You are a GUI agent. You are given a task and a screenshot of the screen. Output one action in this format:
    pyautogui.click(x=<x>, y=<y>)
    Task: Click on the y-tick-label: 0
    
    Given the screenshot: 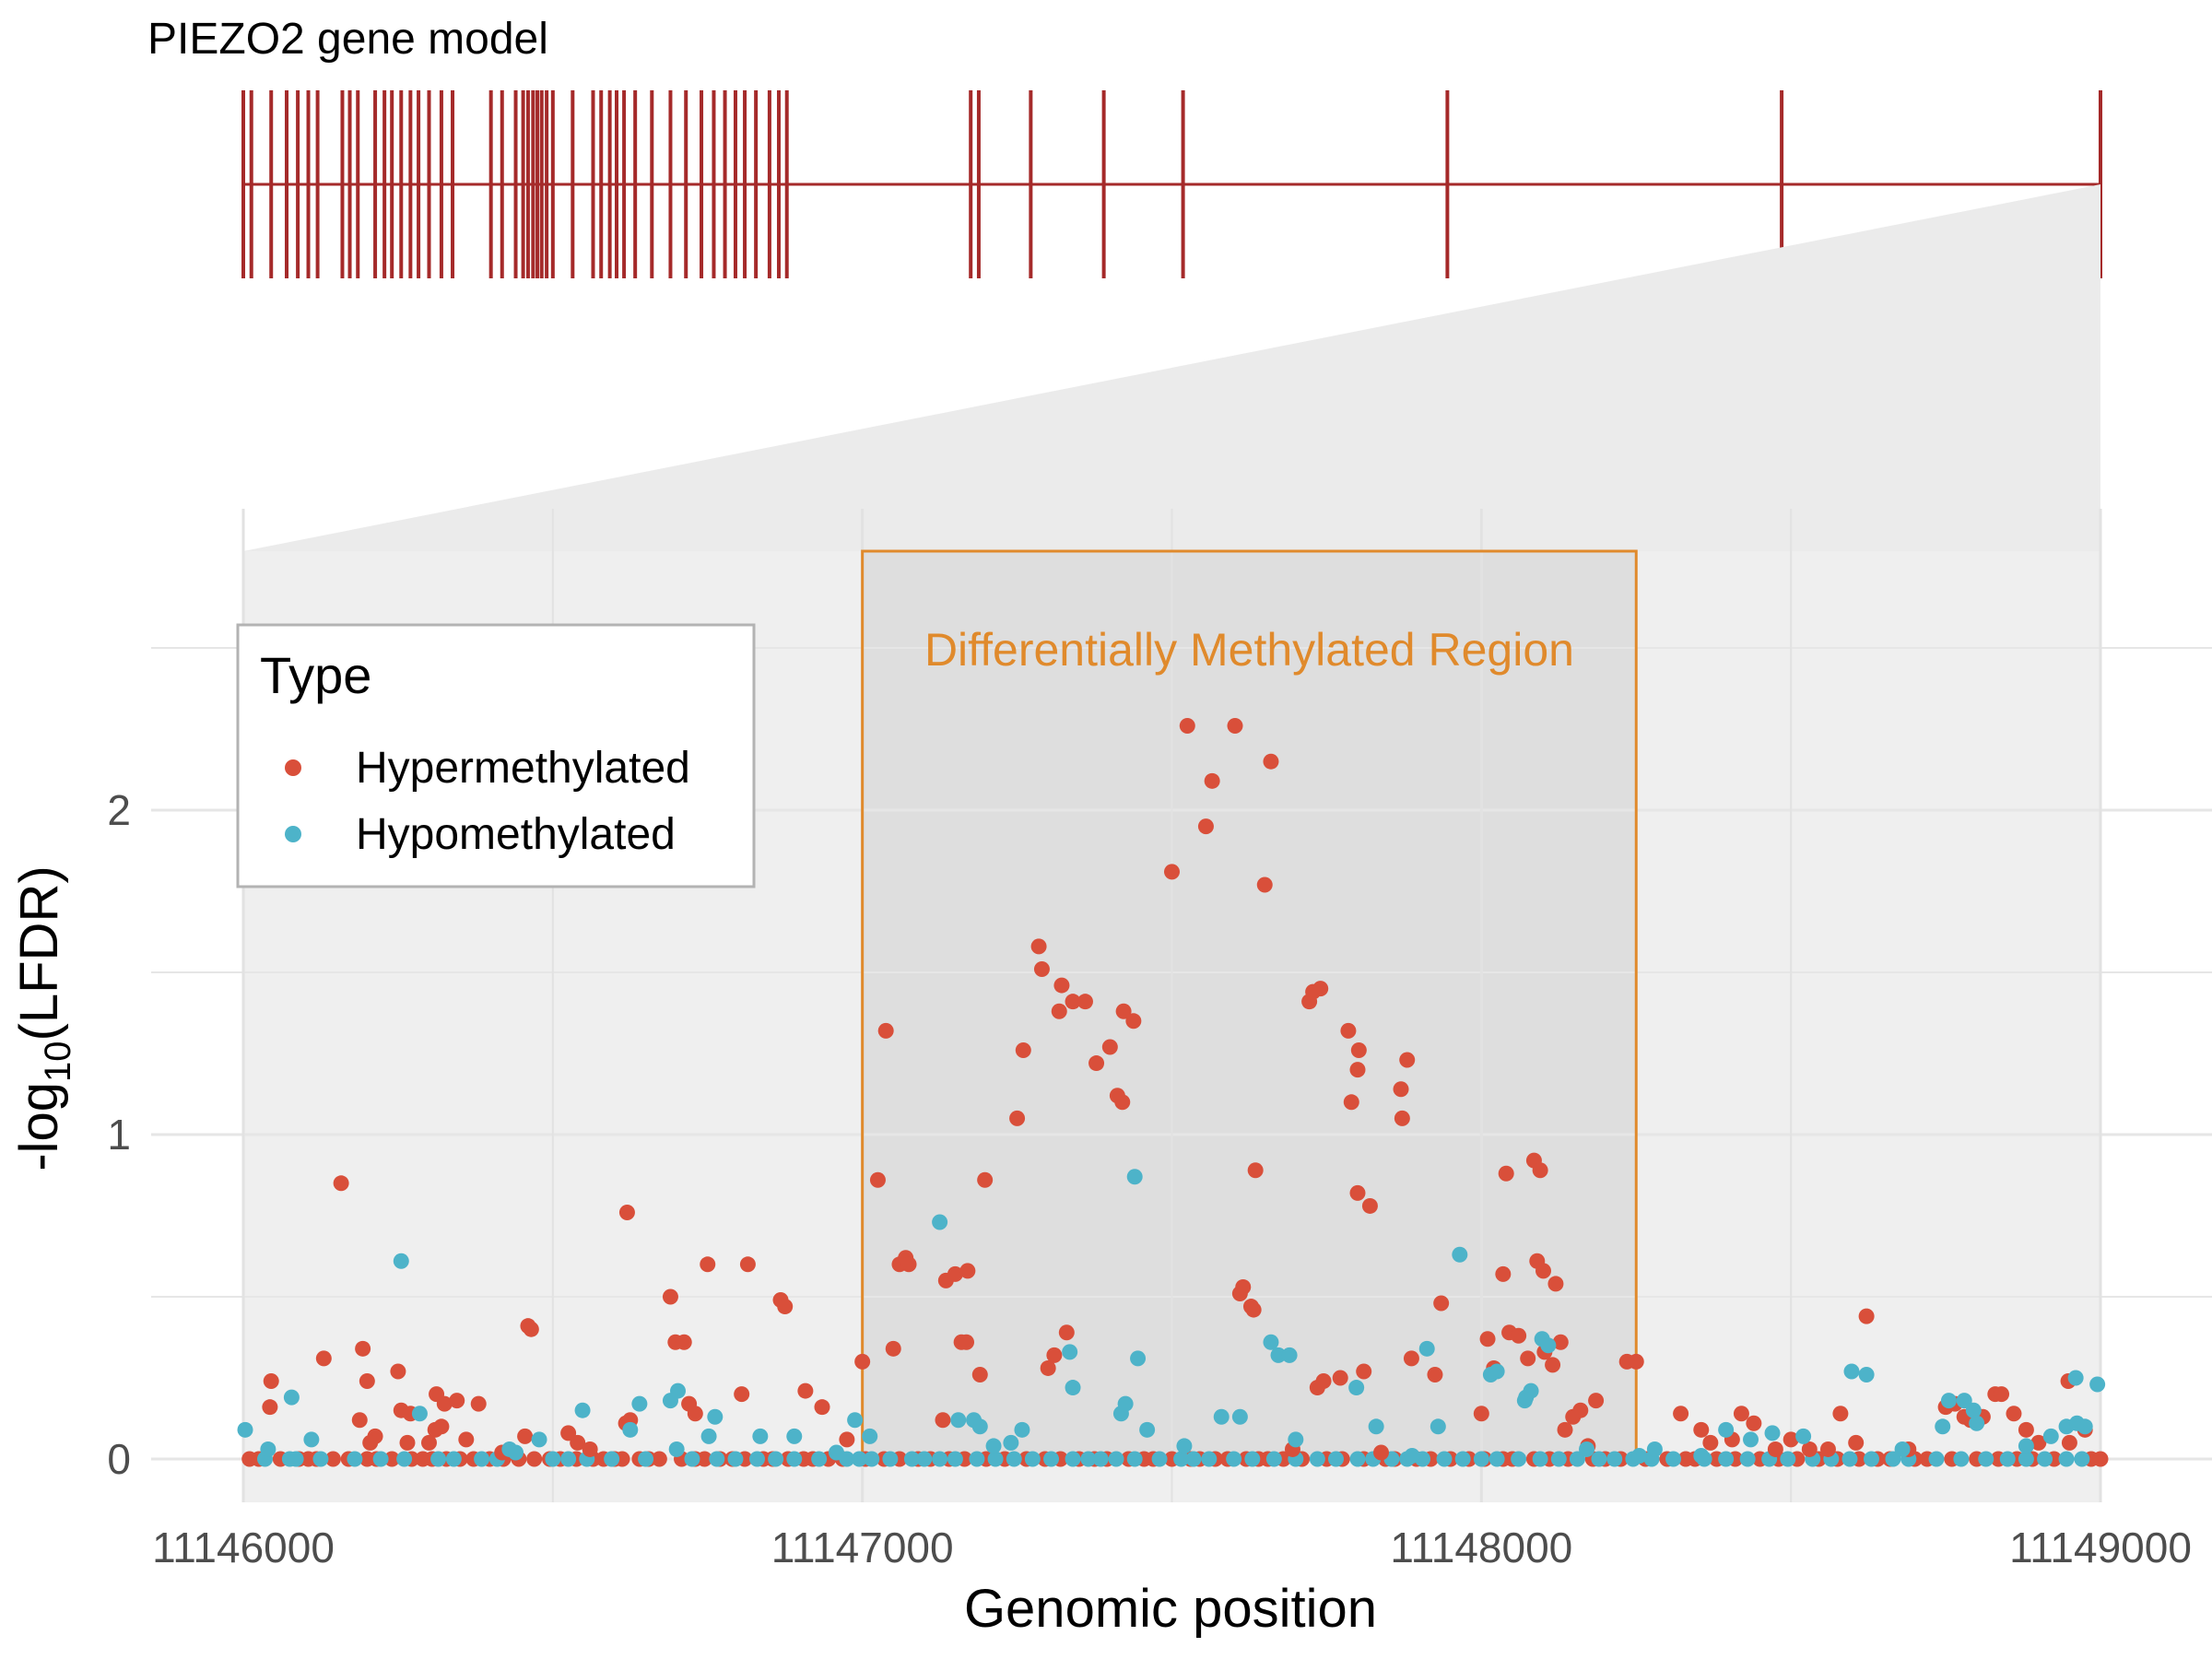 What is the action you would take?
    pyautogui.click(x=119, y=1459)
    